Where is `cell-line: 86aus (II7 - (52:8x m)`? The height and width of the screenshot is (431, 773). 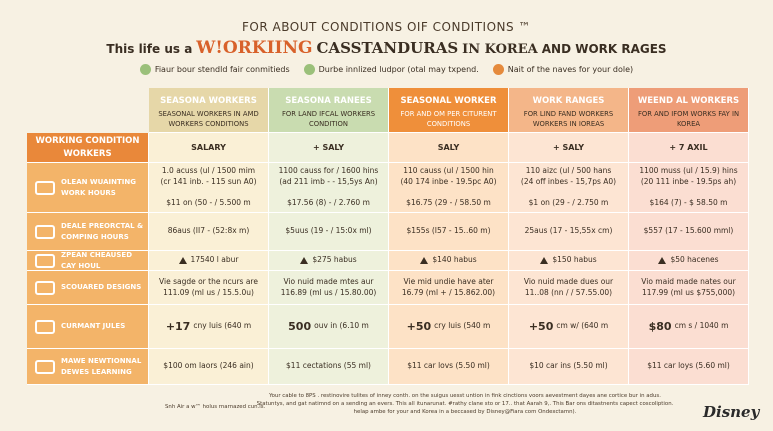
cell-line: 86aus (II7 - (52:8x m) is located at coordinates (208, 231).